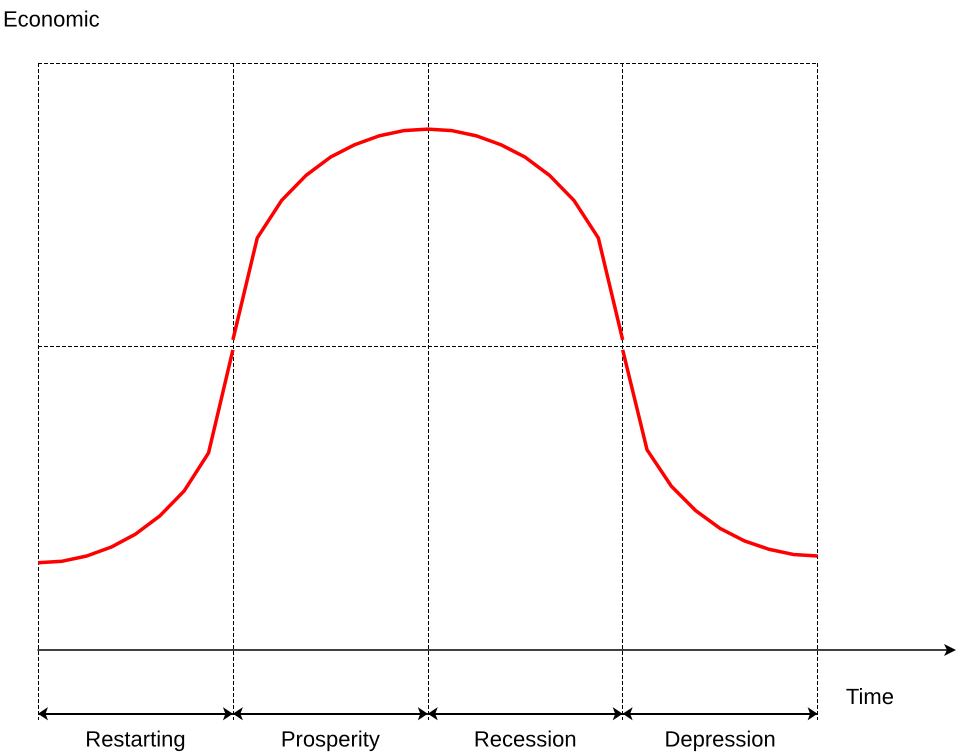 The height and width of the screenshot is (756, 957). What do you see at coordinates (720, 739) in the screenshot?
I see `text: Depression` at bounding box center [720, 739].